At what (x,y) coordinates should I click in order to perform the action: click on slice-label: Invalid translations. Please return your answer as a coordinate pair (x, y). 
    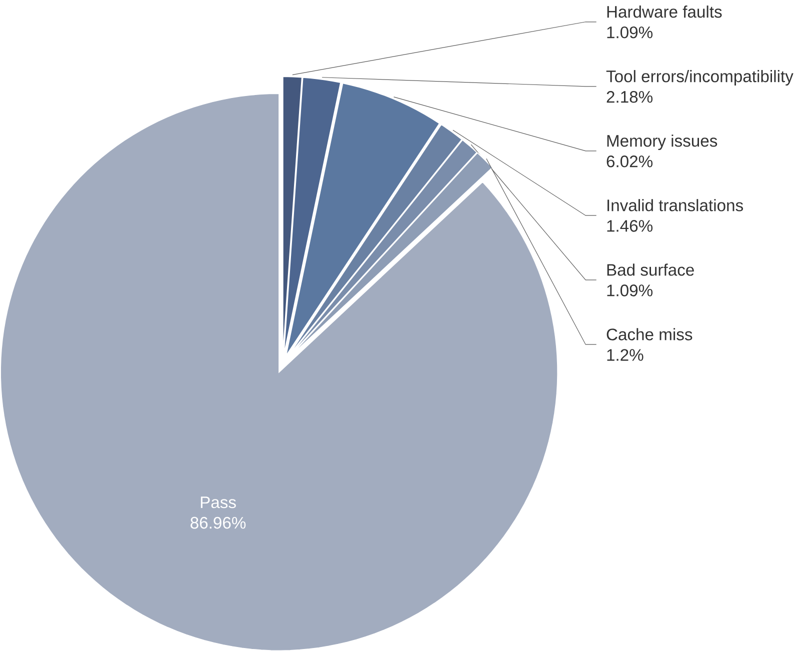
    Looking at the image, I should click on (675, 205).